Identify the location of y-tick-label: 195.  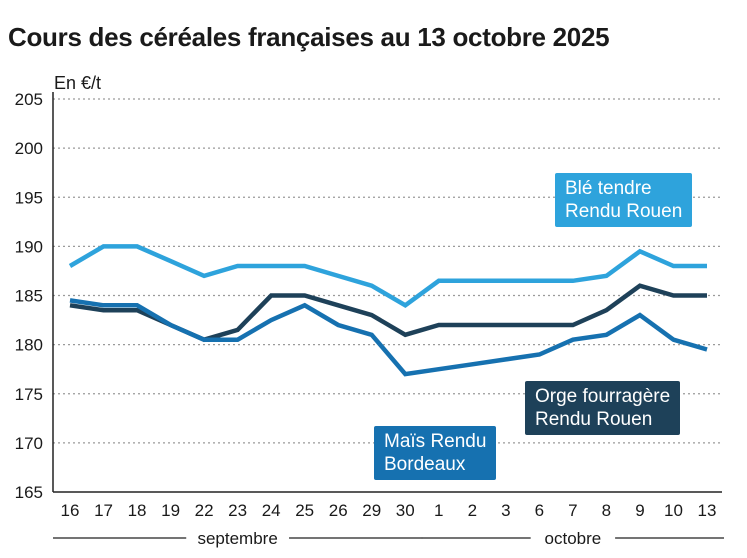
(29, 197).